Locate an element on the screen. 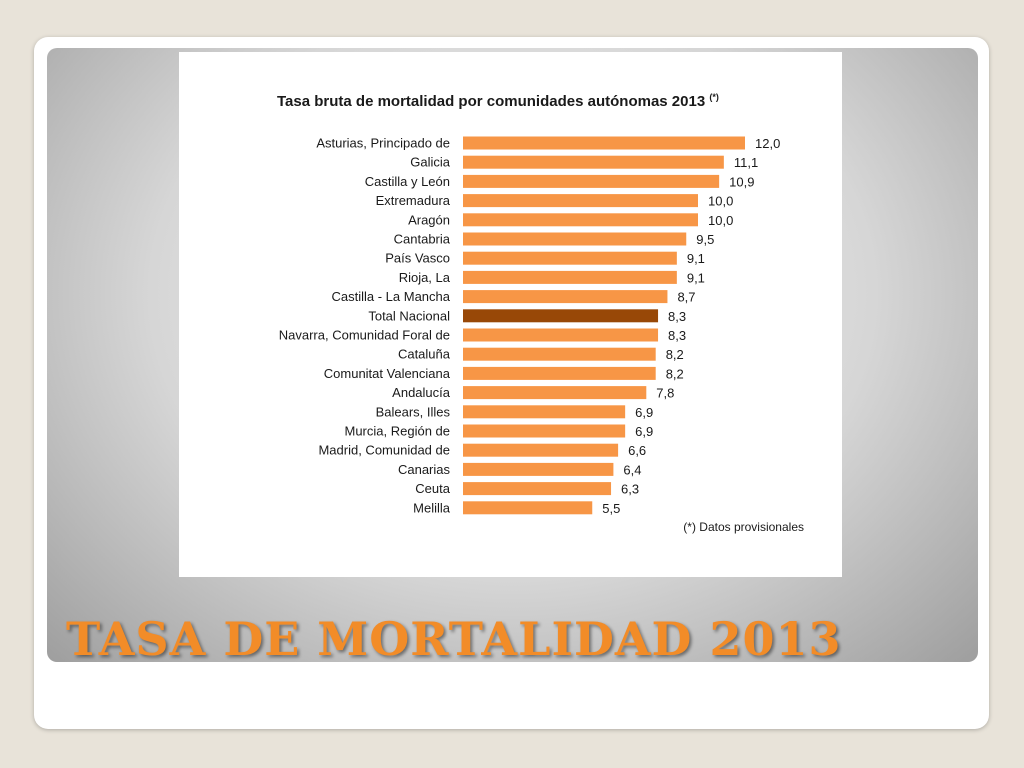  bar-asturias-principado-de is located at coordinates (604, 143).